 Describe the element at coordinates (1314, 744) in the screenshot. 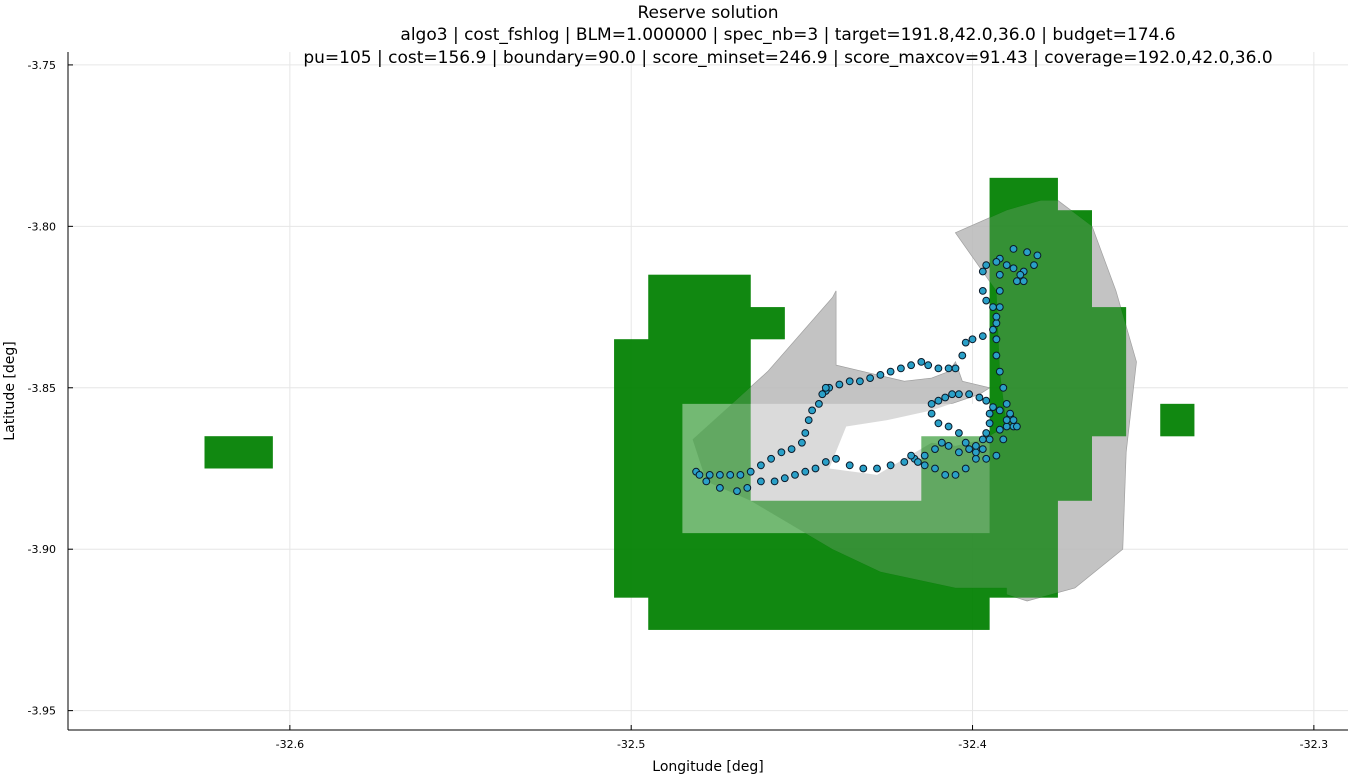

I see `x-tick-label: -32.3` at that location.